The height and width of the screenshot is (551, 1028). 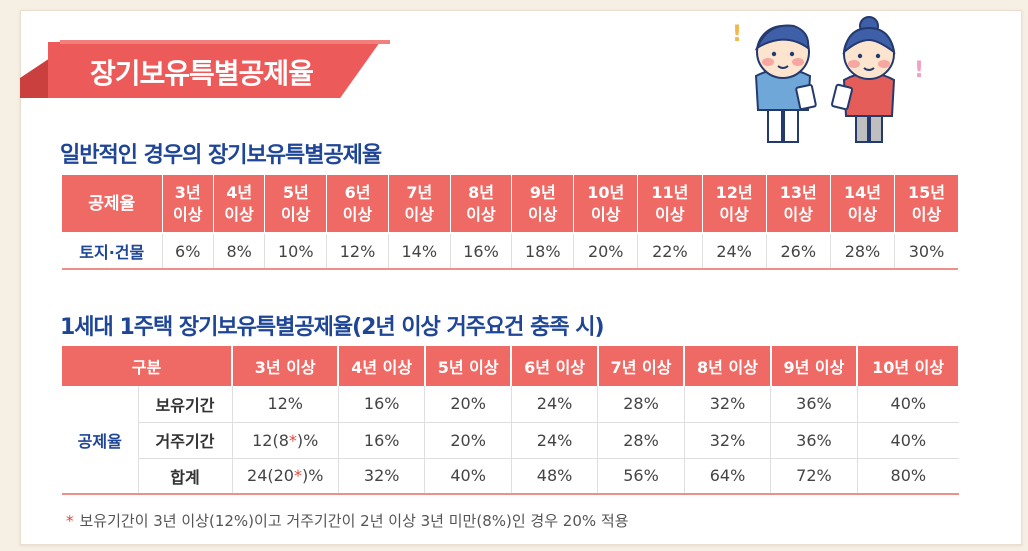 What do you see at coordinates (202, 73) in the screenshot?
I see `page-title: 장기보유특별공제율` at bounding box center [202, 73].